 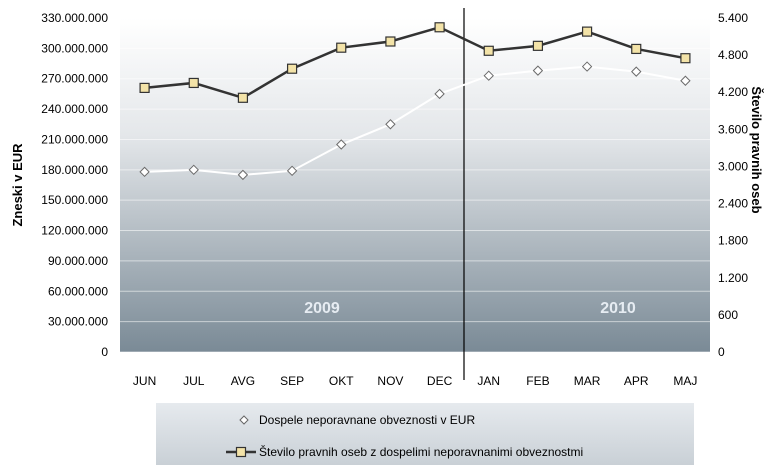 What do you see at coordinates (74, 109) in the screenshot?
I see `y-left-tick-label: 240.000.000` at bounding box center [74, 109].